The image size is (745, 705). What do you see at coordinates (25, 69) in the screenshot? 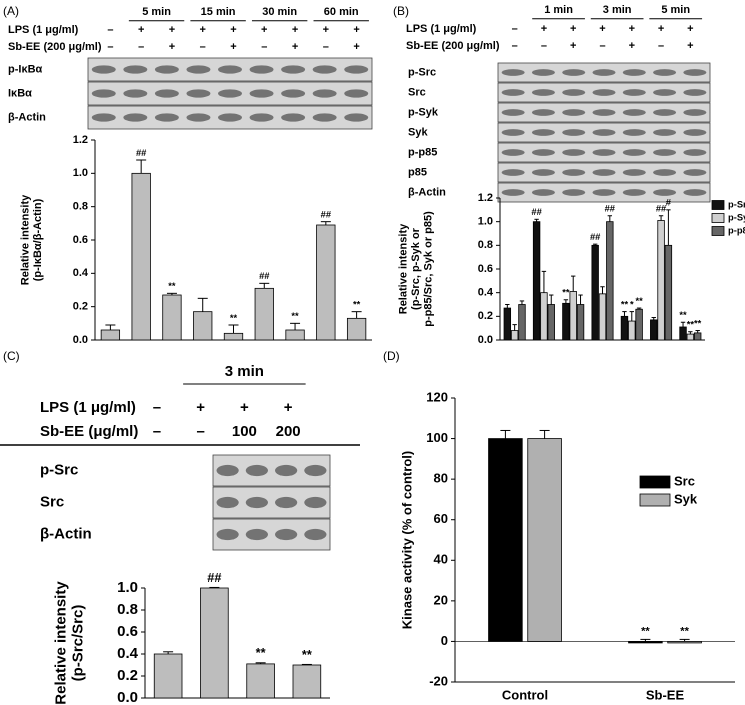
I see `blot-label: p-IκBα` at bounding box center [25, 69].